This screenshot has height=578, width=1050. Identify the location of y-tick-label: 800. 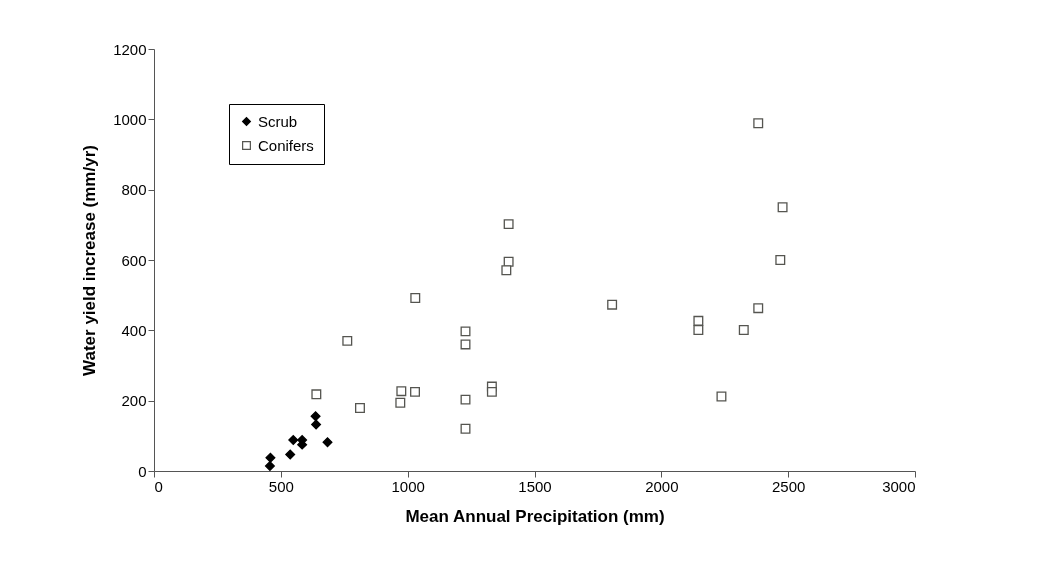
(134, 190).